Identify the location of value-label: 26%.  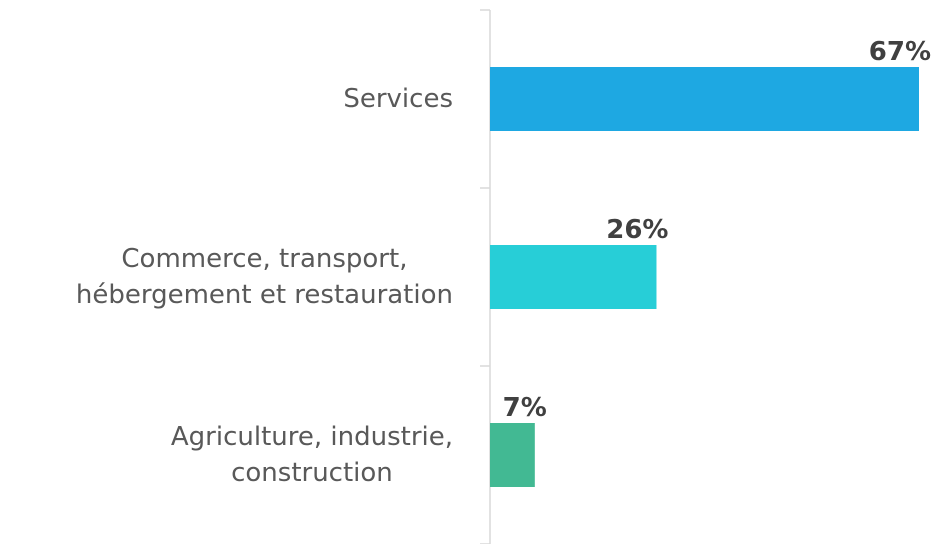
(637, 230).